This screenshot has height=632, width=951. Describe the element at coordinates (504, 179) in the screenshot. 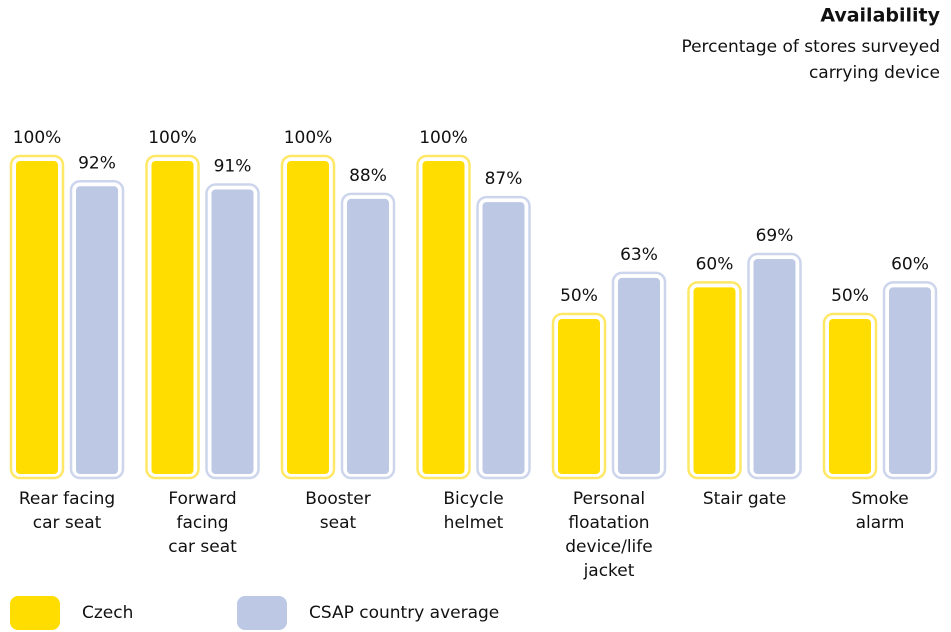

I see `value-label: 87%` at that location.